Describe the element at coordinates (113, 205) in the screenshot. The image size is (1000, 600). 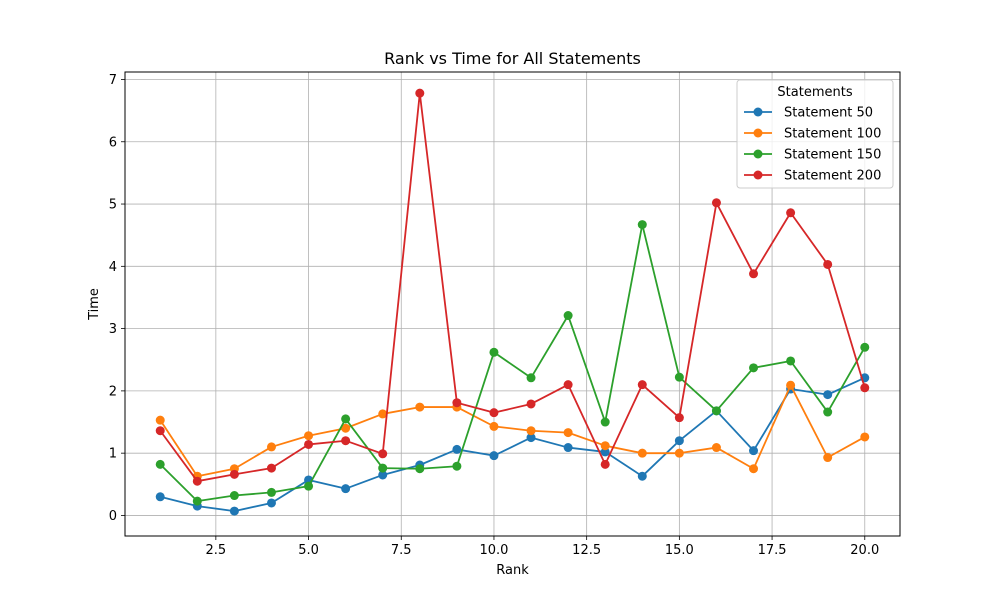
I see `y-tick-label: 5` at that location.